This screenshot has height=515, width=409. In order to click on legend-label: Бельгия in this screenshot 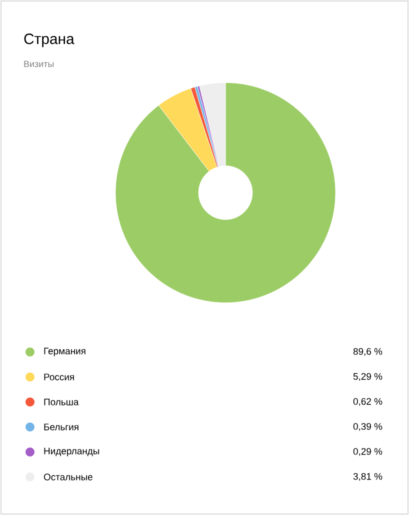, I will do `click(61, 427)`.